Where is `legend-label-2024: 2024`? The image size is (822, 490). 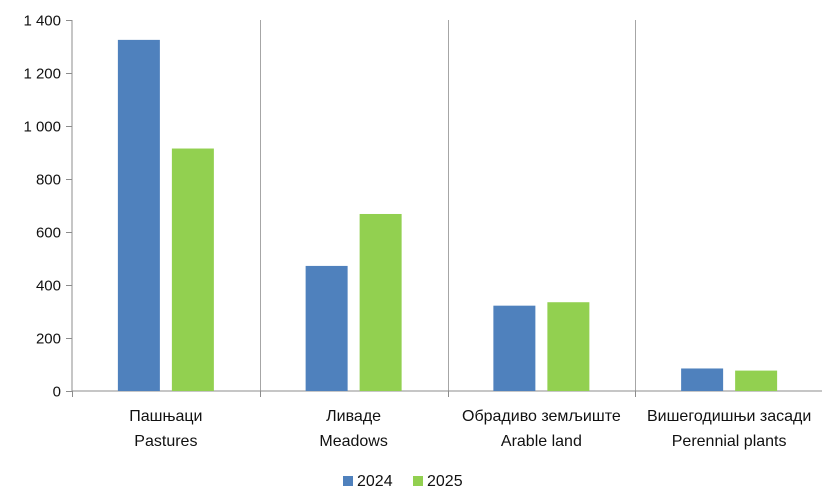 legend-label-2024: 2024 is located at coordinates (375, 481).